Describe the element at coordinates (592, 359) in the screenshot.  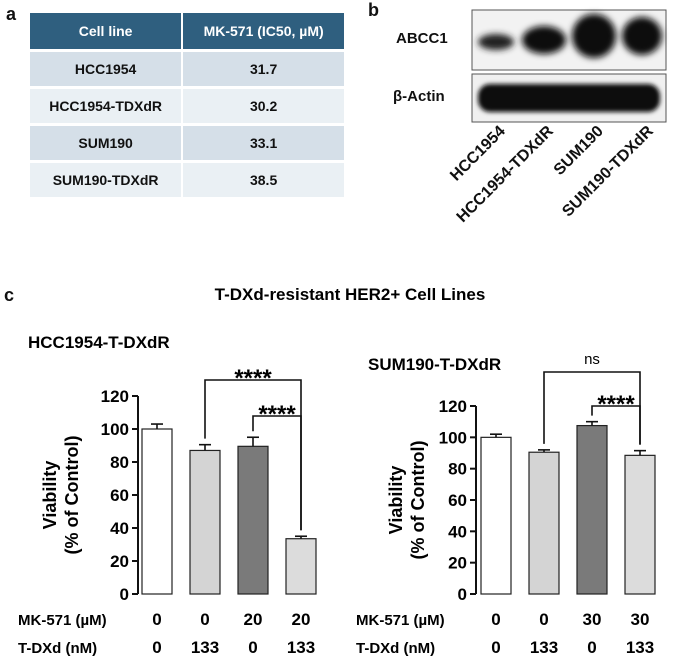
I see `significance-label: ns` at that location.